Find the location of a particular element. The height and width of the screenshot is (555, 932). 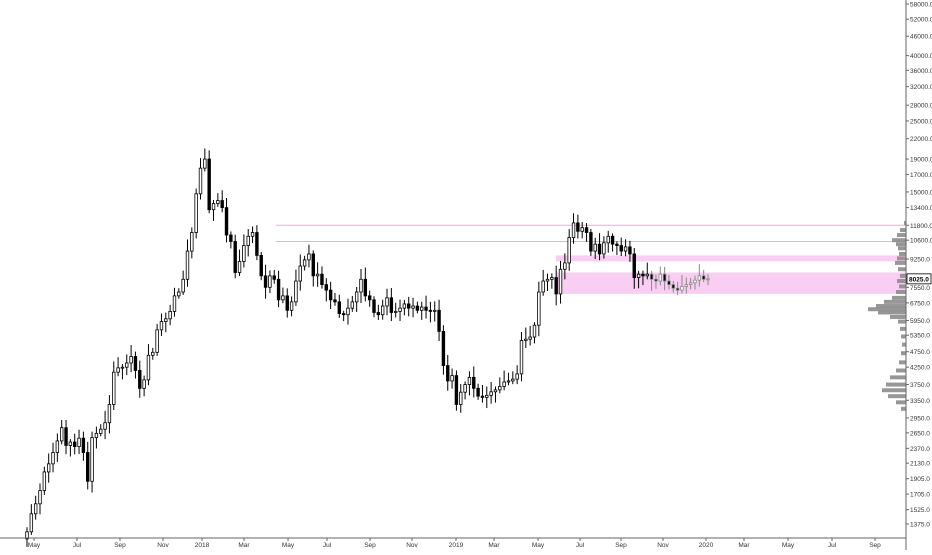

y-tick-label: 40000.0 is located at coordinates (921, 56).